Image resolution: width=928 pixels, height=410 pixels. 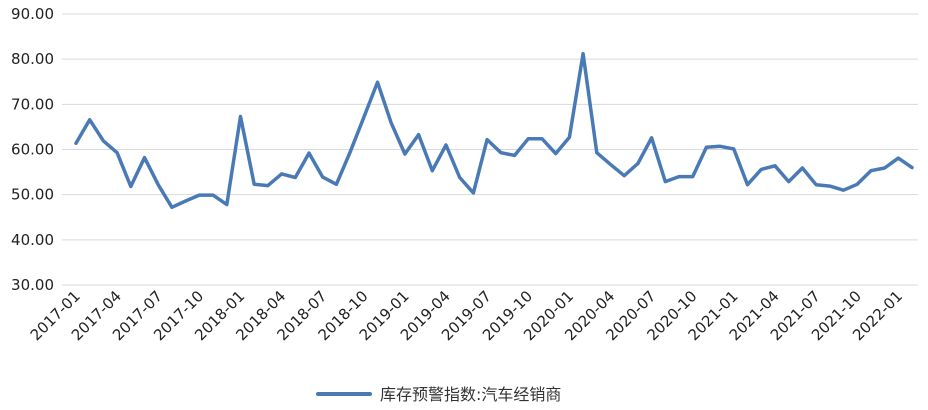 What do you see at coordinates (32, 240) in the screenshot?
I see `y-tick-label: 40.00` at bounding box center [32, 240].